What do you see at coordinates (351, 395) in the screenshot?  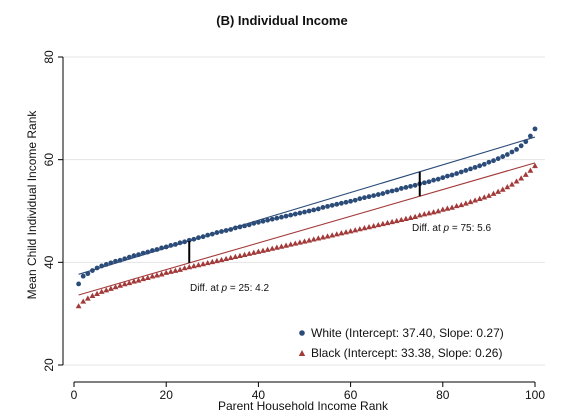 I see `tick-label-x-60: 60` at bounding box center [351, 395].